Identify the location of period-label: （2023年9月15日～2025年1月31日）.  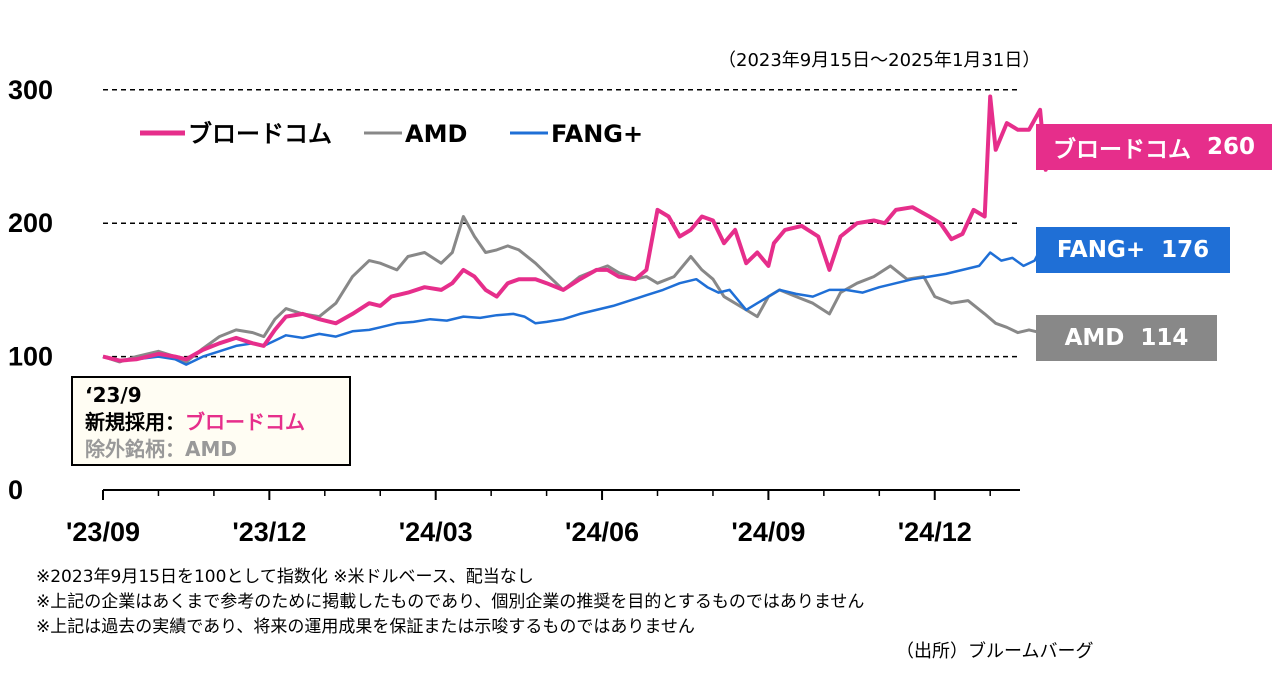
(879, 60).